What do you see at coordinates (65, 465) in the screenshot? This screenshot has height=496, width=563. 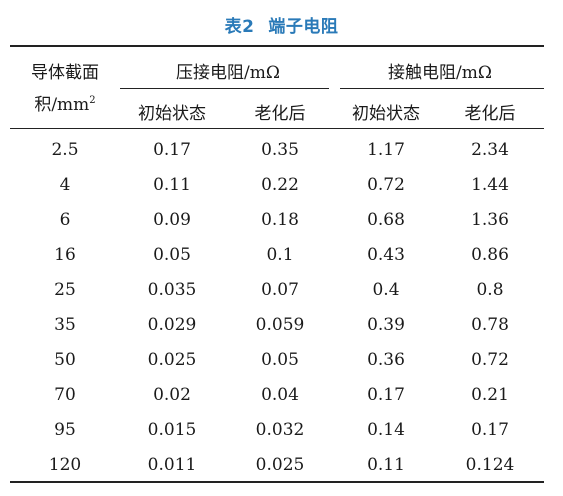 I see `cell-conductor-area: 120` at bounding box center [65, 465].